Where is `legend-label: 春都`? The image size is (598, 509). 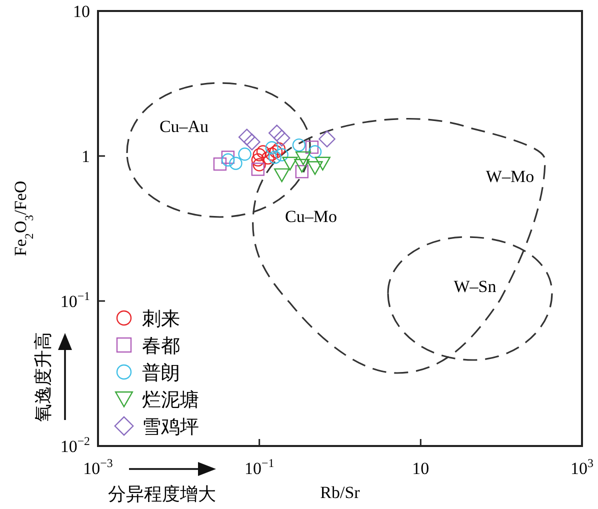
legend-label: 春都 is located at coordinates (161, 346).